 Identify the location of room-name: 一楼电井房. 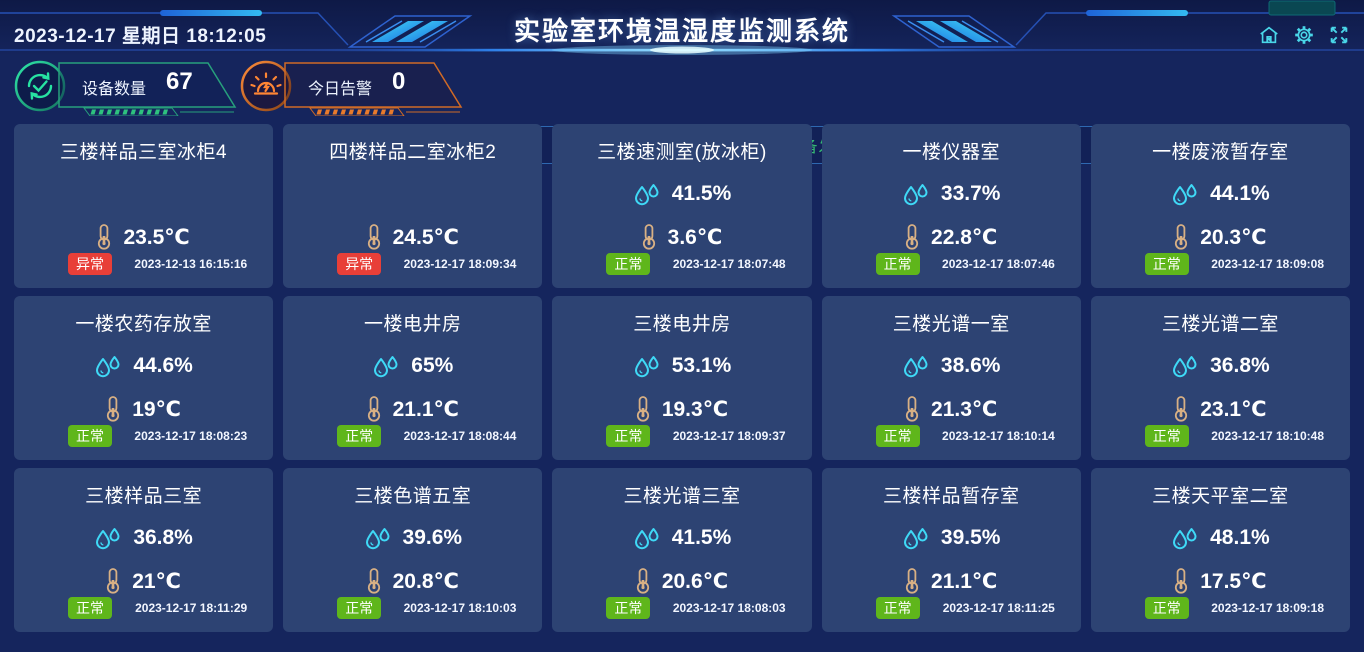
(413, 324).